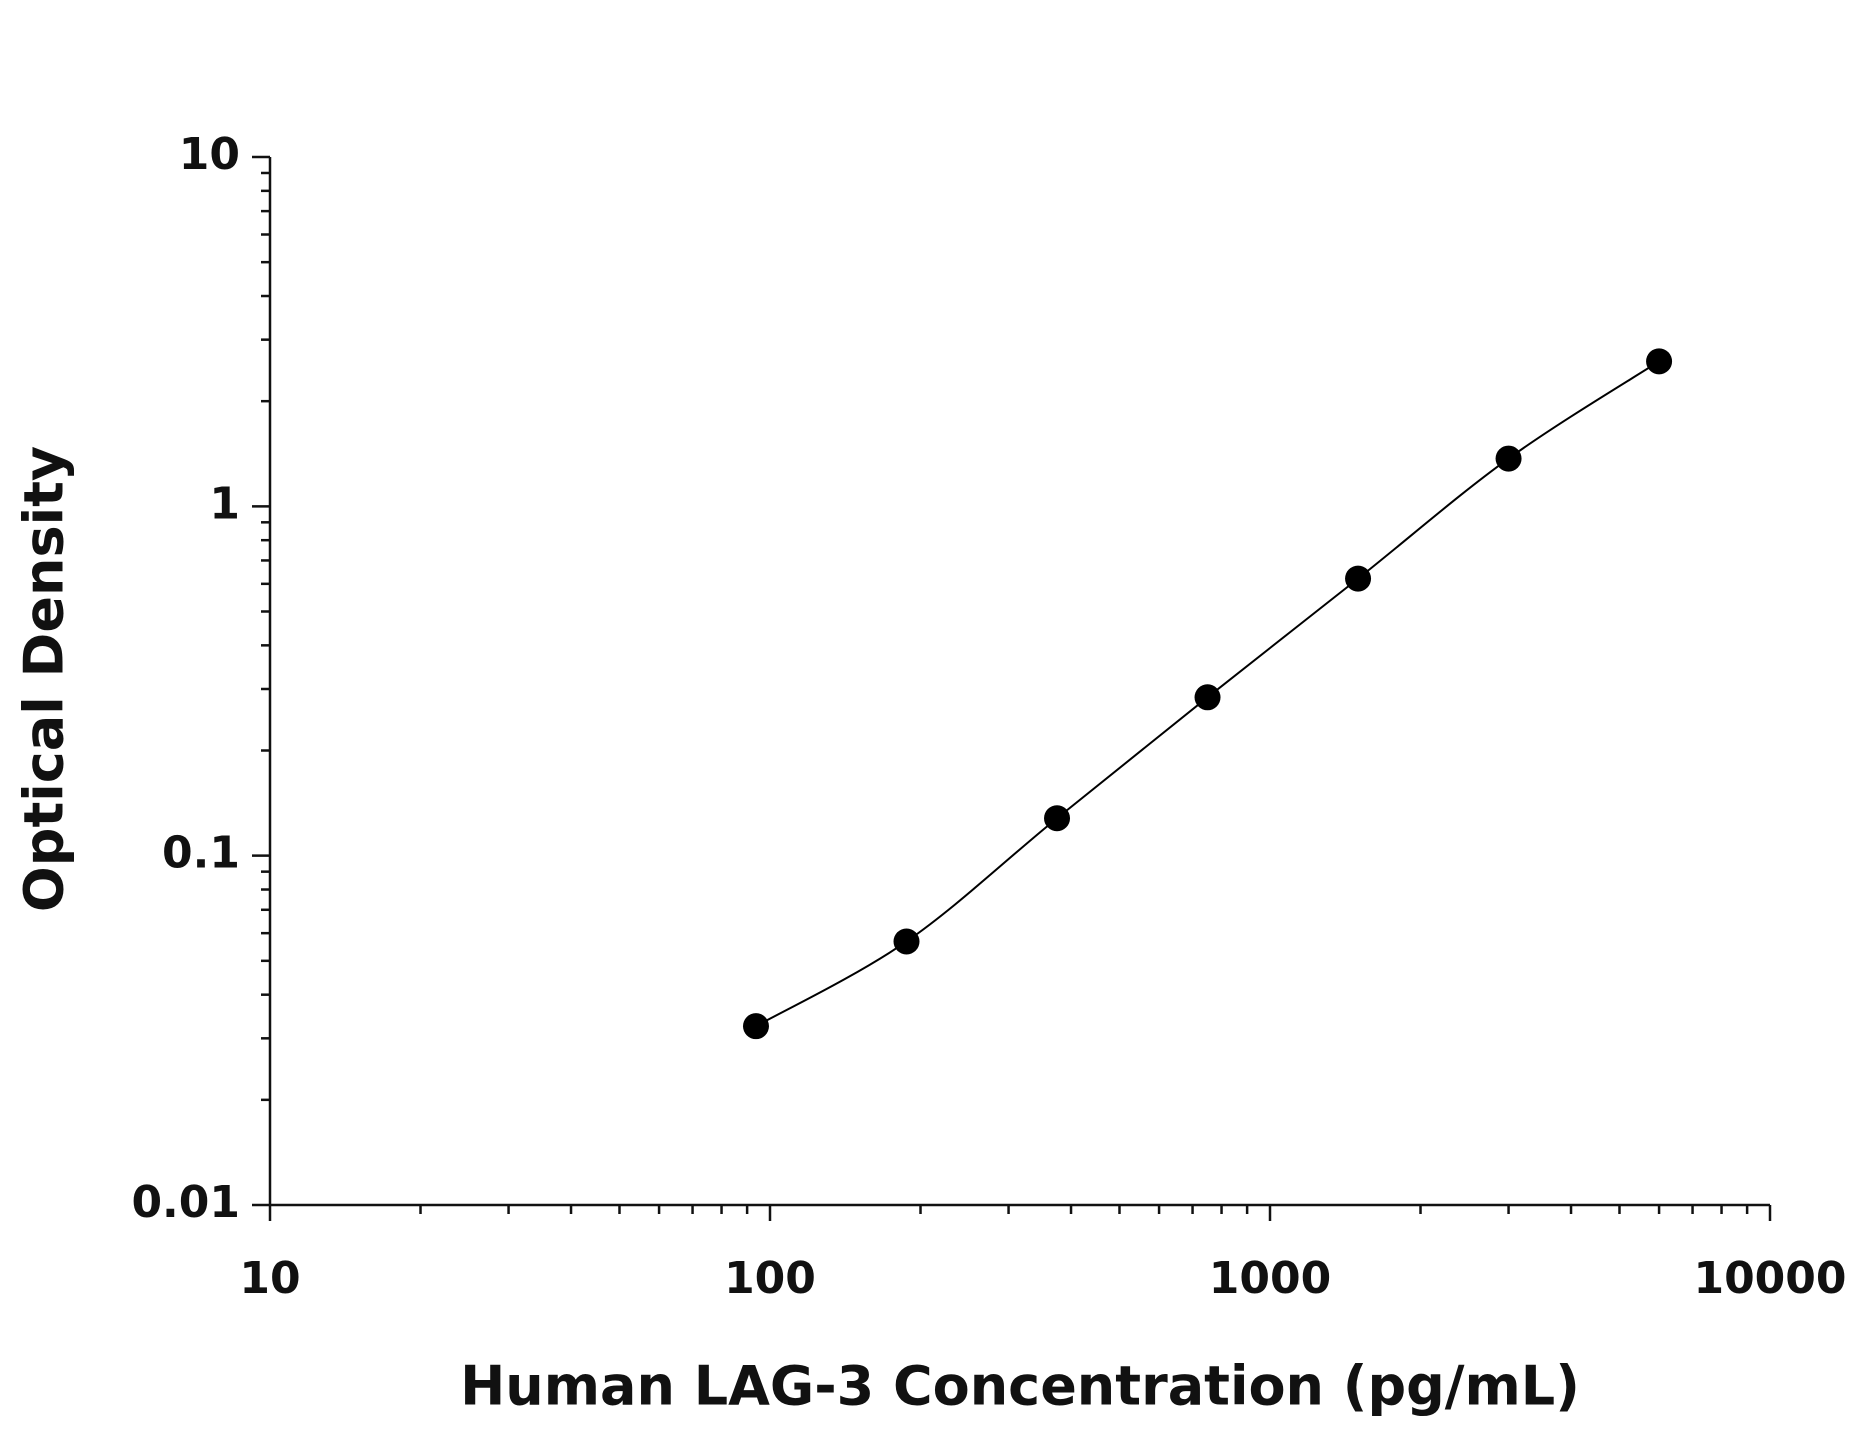 This screenshot has width=1852, height=1433. I want to click on y-tick-label: 10, so click(209, 154).